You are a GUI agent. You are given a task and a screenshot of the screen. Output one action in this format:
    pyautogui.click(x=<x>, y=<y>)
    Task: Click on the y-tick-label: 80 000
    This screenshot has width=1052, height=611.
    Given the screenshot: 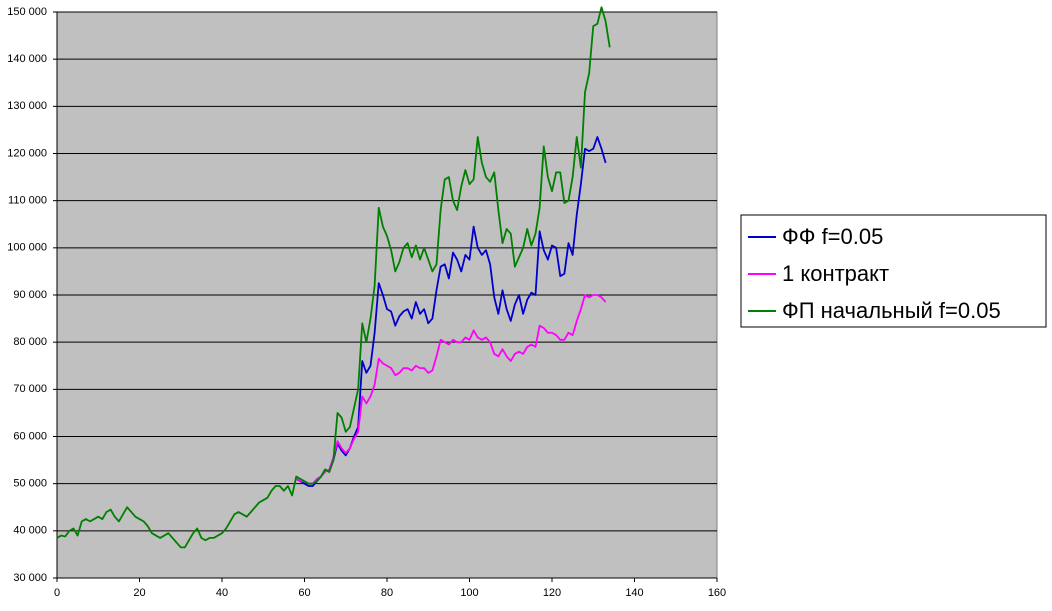 What is the action you would take?
    pyautogui.click(x=30, y=342)
    